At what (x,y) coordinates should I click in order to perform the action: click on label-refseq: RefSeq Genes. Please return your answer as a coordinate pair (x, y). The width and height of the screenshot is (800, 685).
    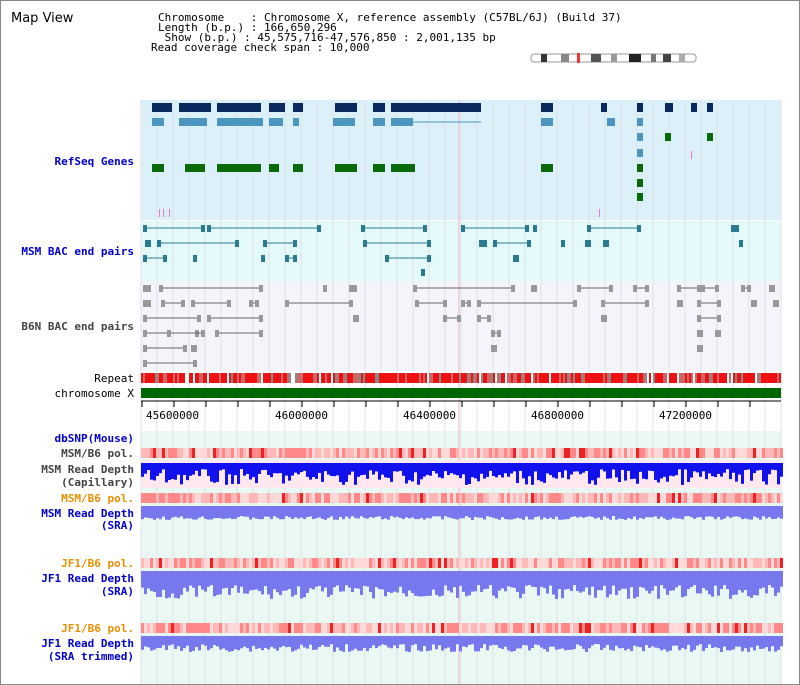
    Looking at the image, I should click on (94, 161).